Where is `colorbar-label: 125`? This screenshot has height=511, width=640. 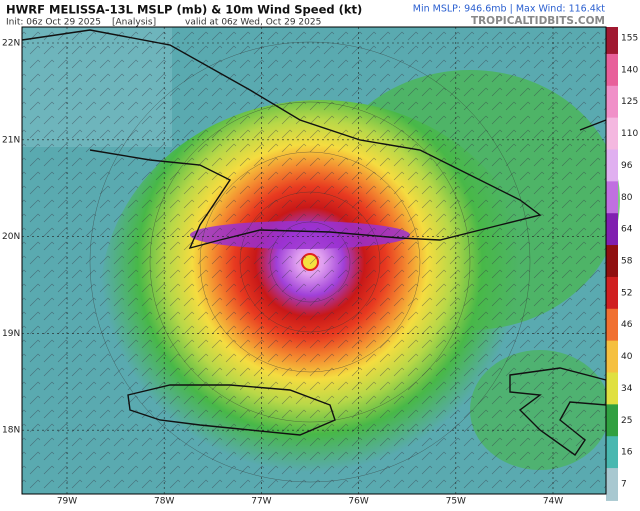 colorbar-label: 125 is located at coordinates (629, 102).